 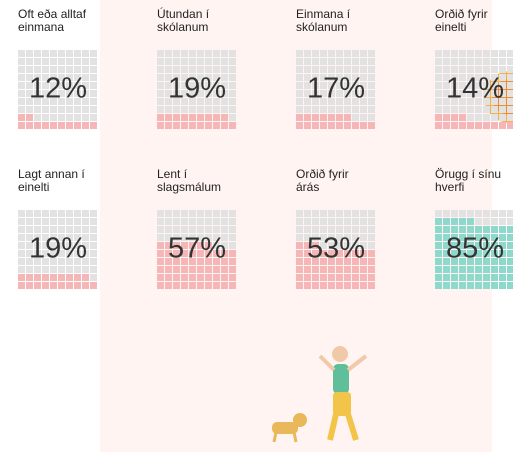 I want to click on card-label: Einmana í, so click(x=323, y=14).